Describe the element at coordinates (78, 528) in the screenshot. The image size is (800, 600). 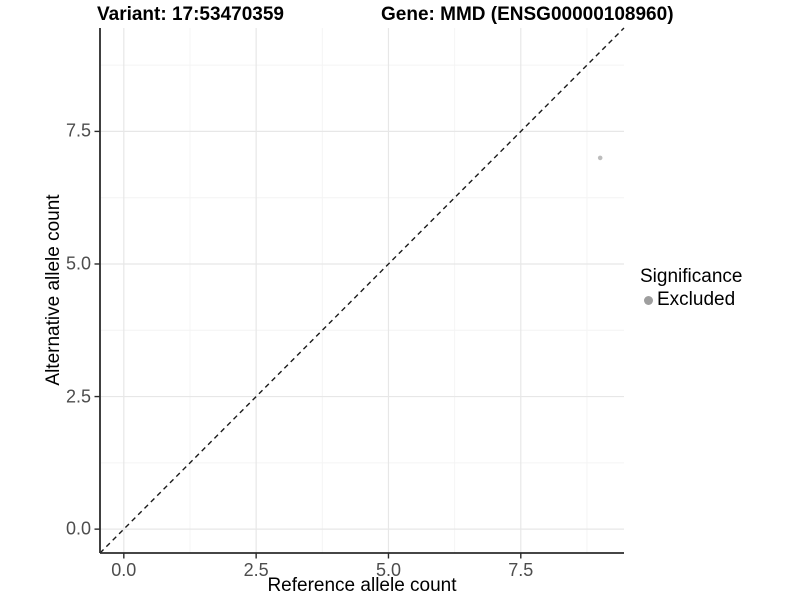
I see `y-tick-label: 0.0` at that location.